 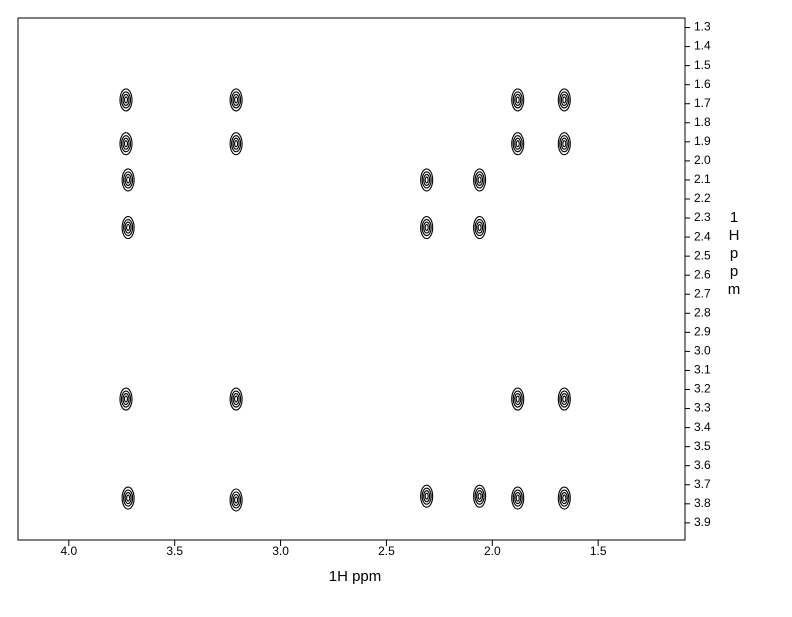 What do you see at coordinates (702, 84) in the screenshot?
I see `y-tick-label: 1.6` at bounding box center [702, 84].